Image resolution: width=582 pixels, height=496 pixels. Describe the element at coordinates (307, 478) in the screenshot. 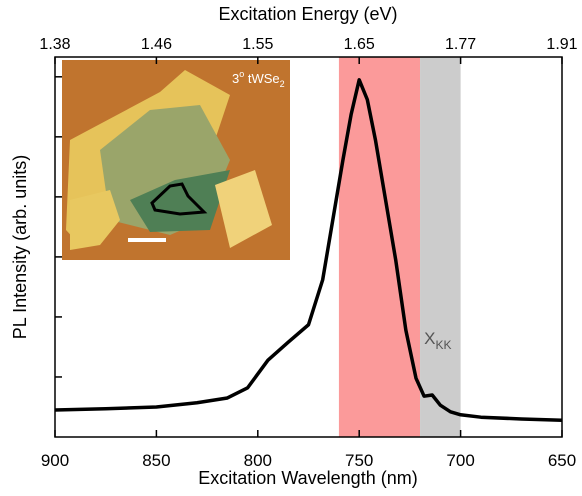

I see `x-axis-title: Excitation Wavelength (nm)` at that location.